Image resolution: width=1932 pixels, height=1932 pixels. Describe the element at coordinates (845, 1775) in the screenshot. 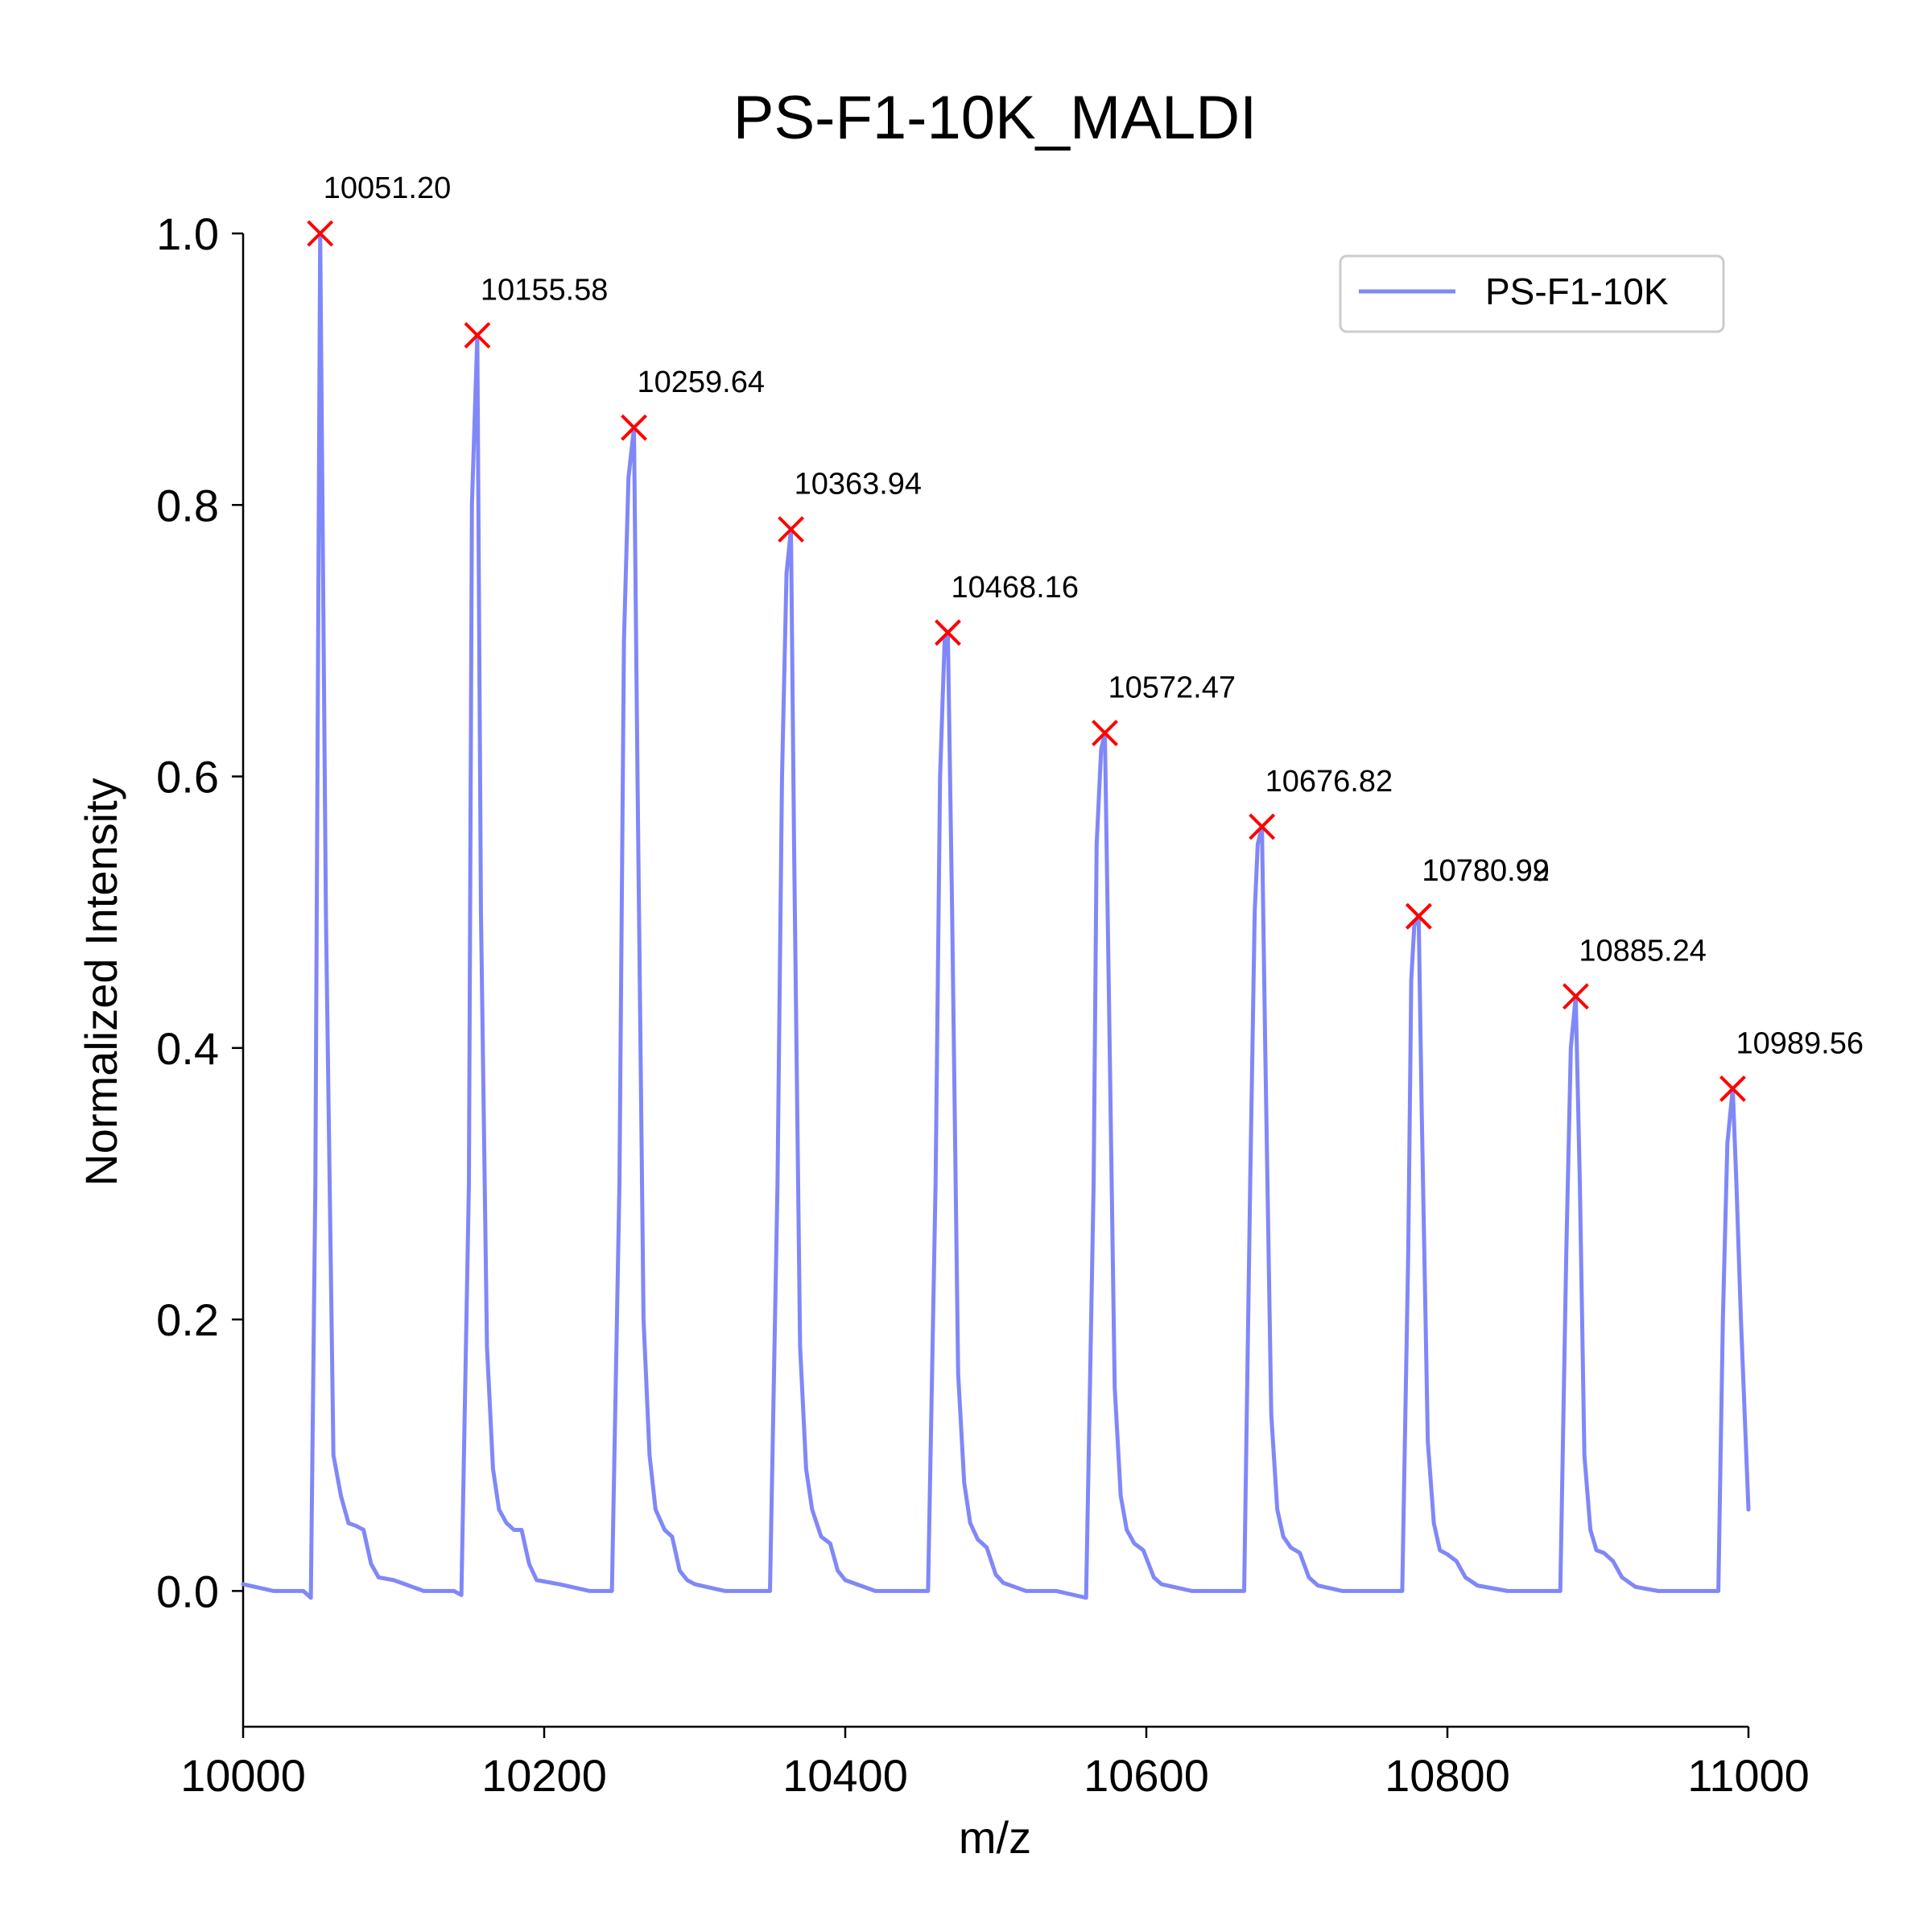

I see `x-tick-label: 10400` at that location.